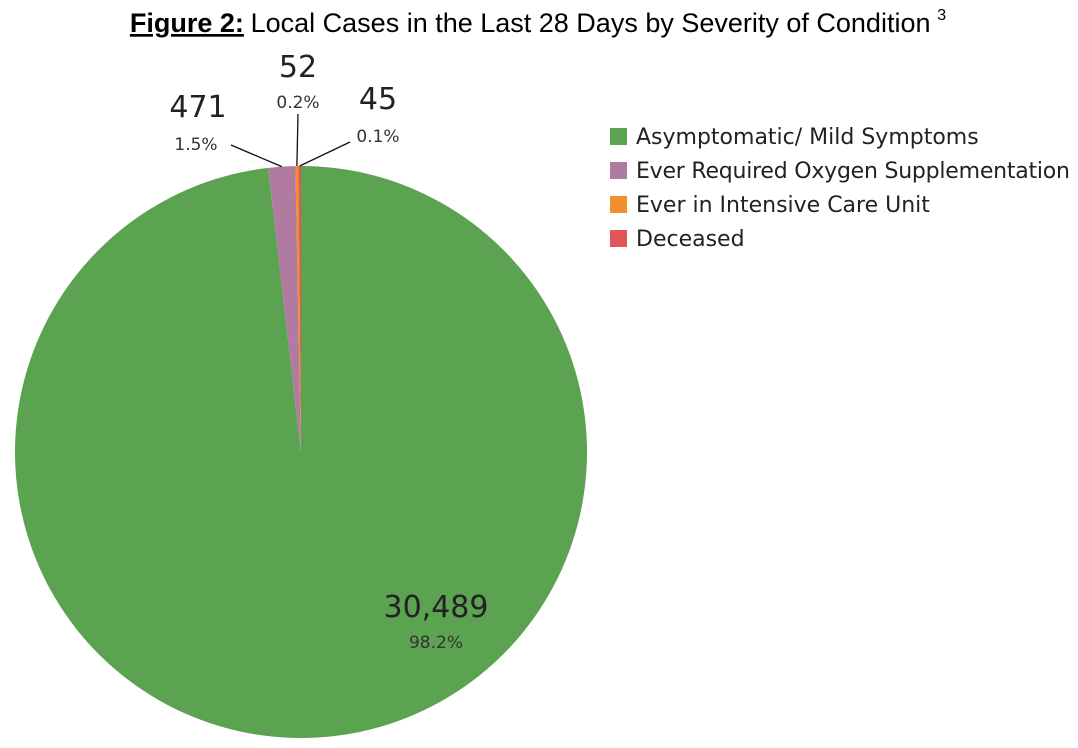 The width and height of the screenshot is (1078, 748). I want to click on legend-swatch-ever-required-oxygen-supplementation, so click(618, 170).